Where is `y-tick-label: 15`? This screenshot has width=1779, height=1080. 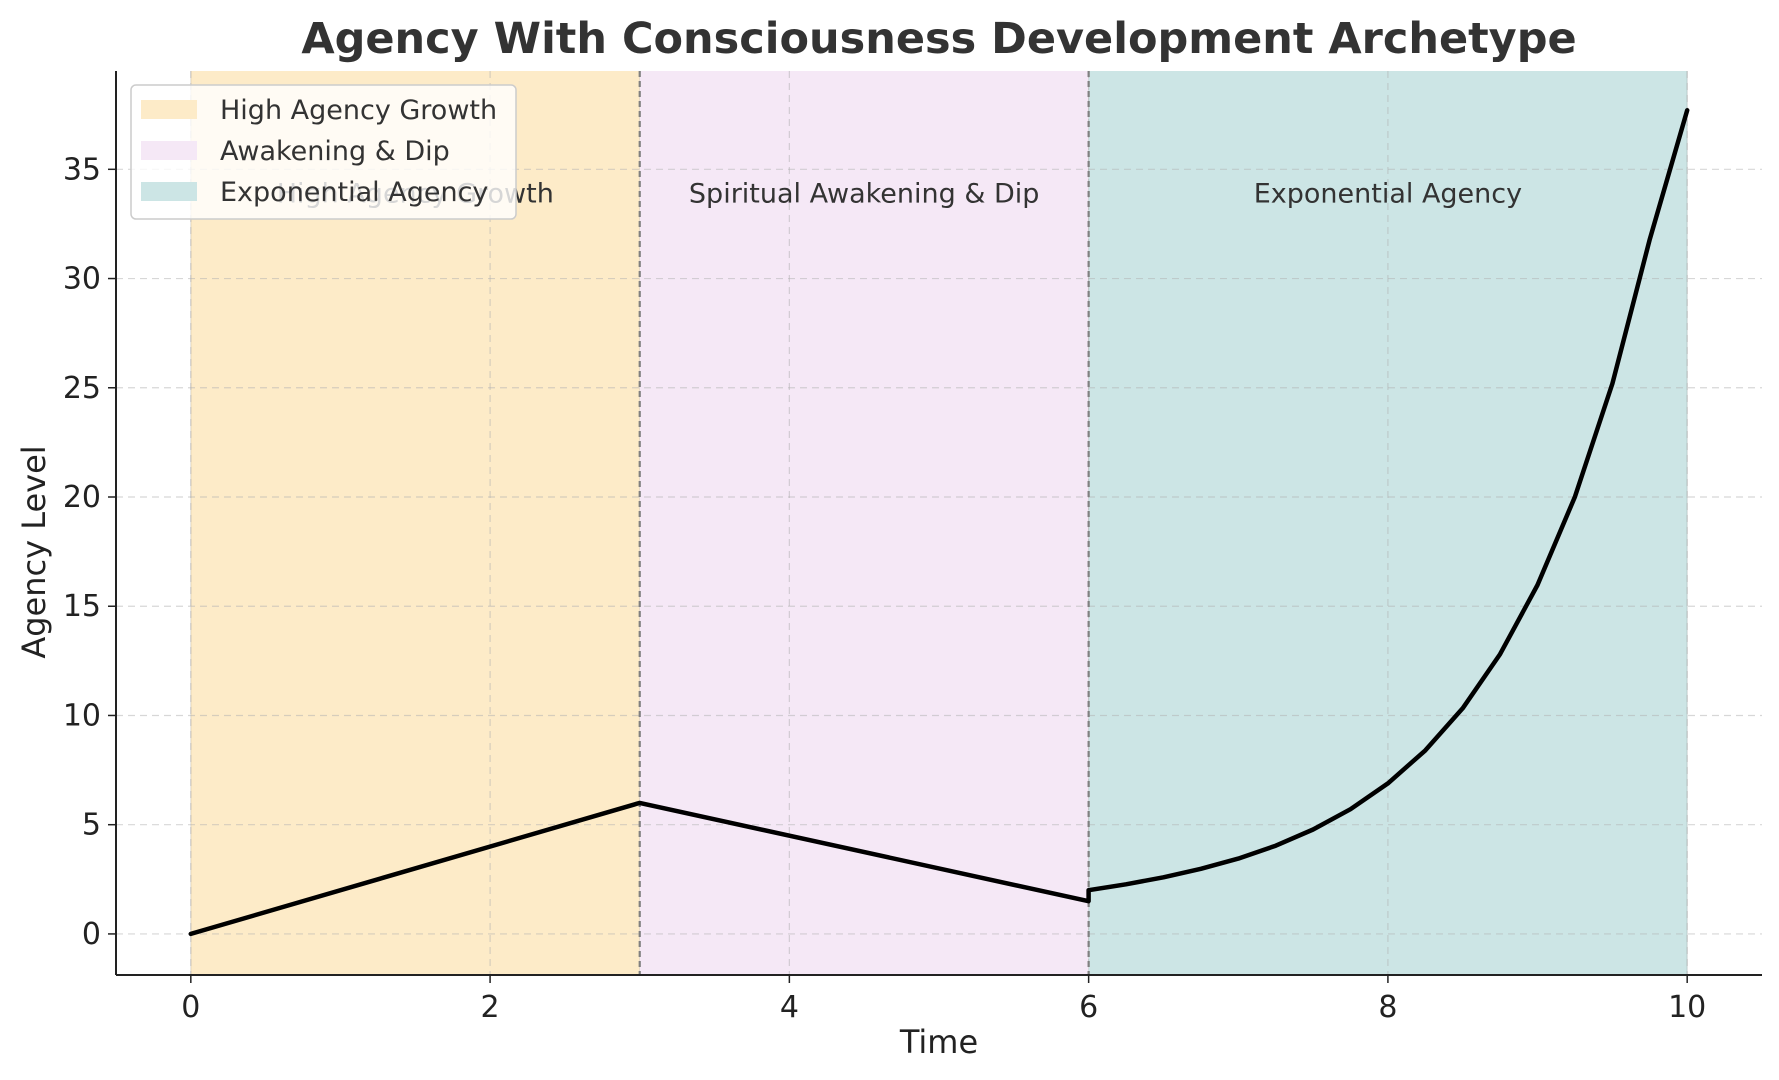 y-tick-label: 15 is located at coordinates (82, 606).